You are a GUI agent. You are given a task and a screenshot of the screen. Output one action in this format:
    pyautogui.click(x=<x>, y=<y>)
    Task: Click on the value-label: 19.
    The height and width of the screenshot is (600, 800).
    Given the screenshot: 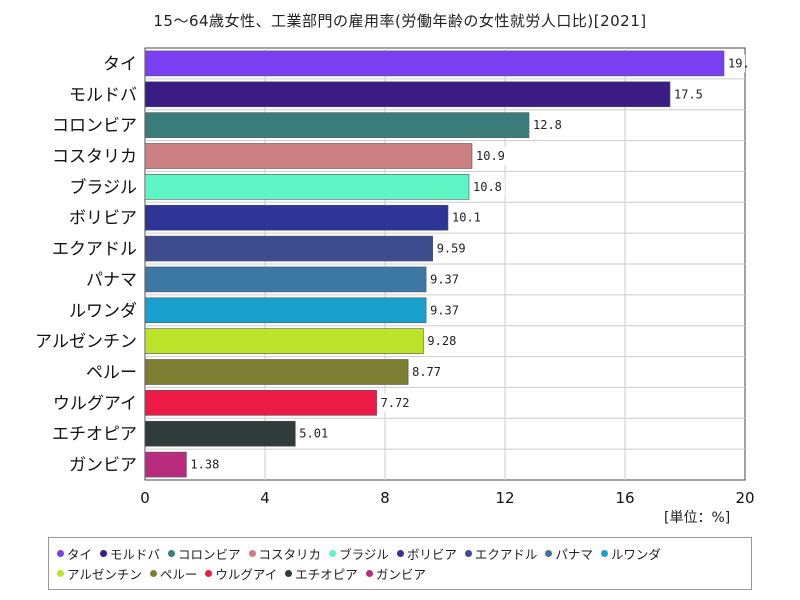 What is the action you would take?
    pyautogui.click(x=739, y=63)
    